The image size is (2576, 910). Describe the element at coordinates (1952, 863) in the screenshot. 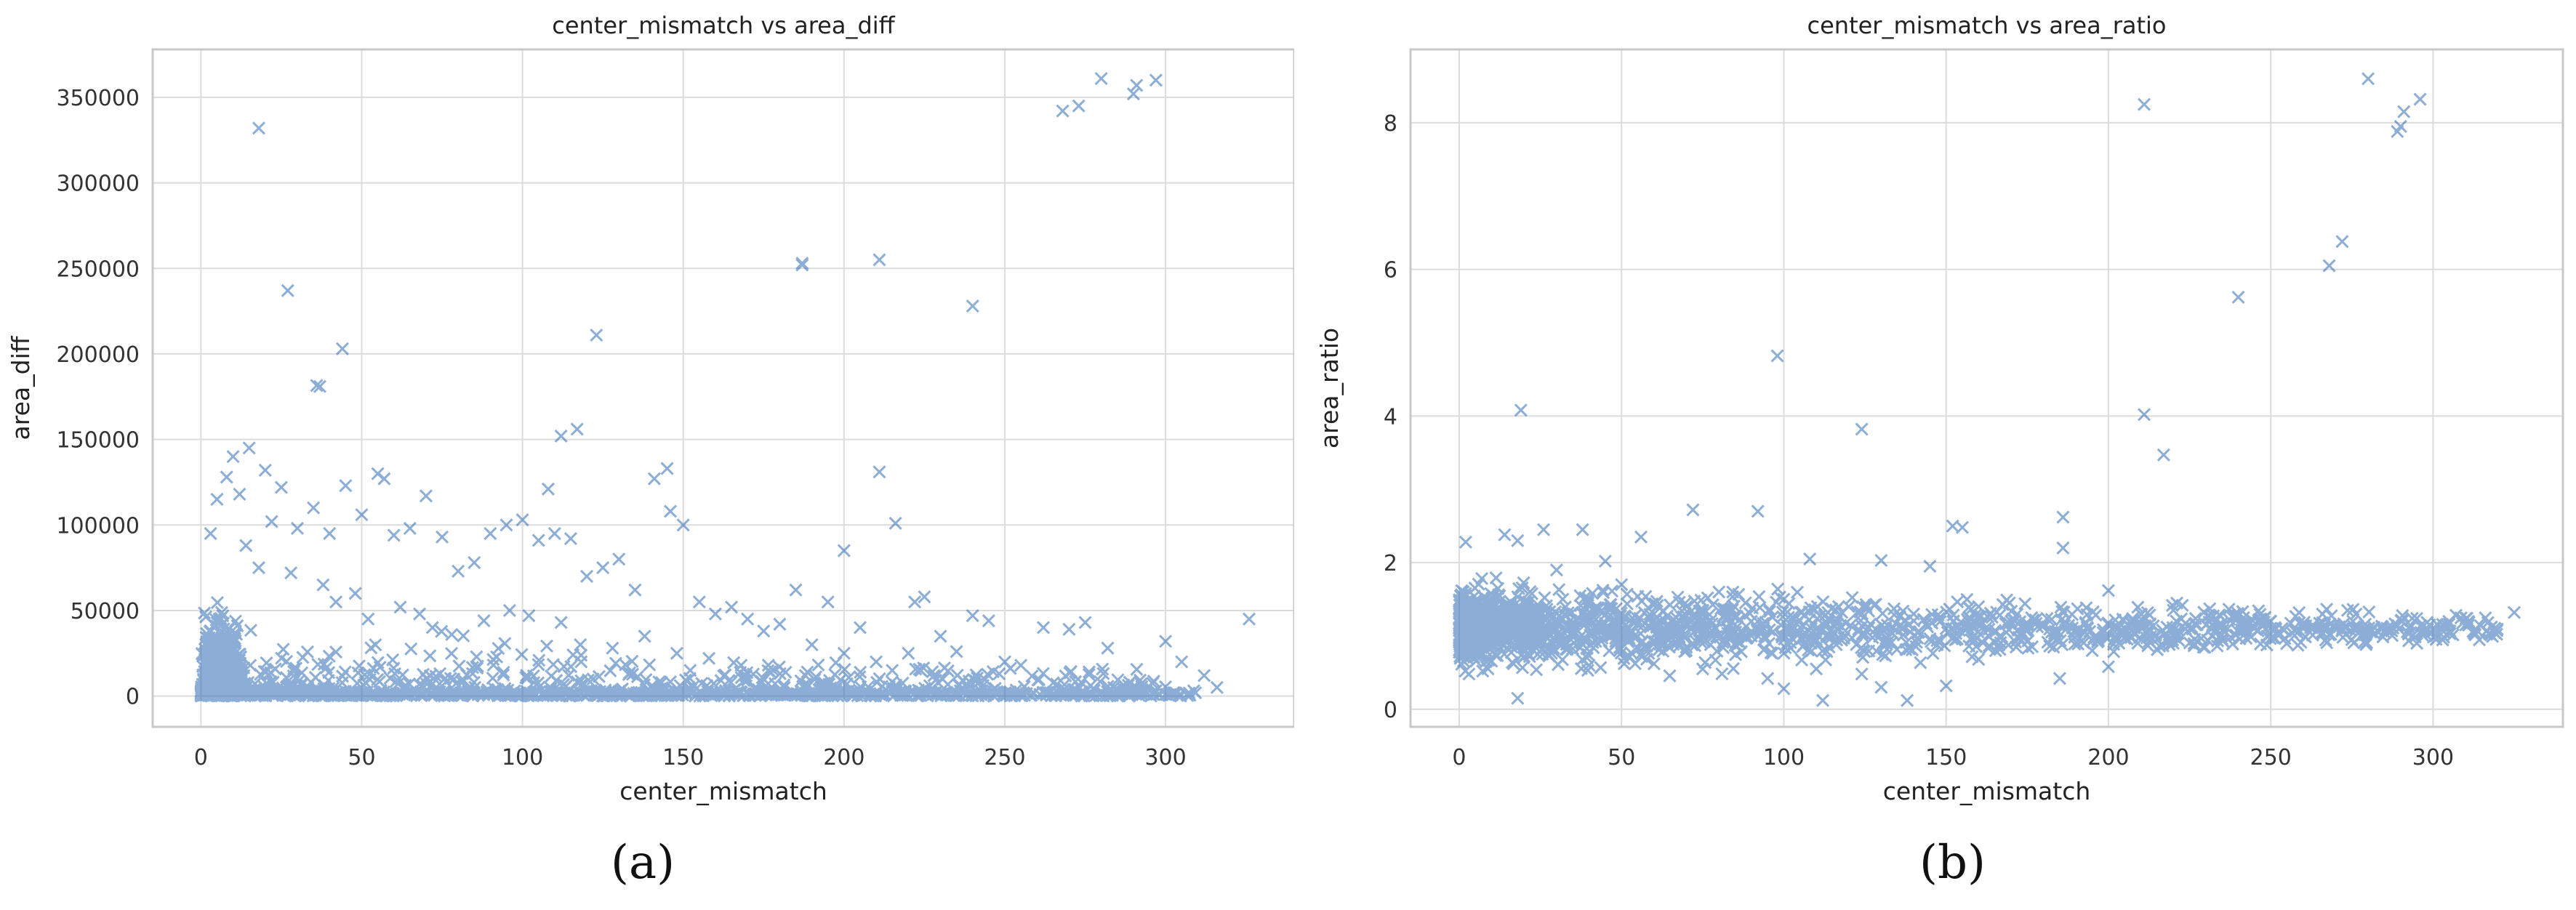

I see `panel-label-b: (b)` at that location.